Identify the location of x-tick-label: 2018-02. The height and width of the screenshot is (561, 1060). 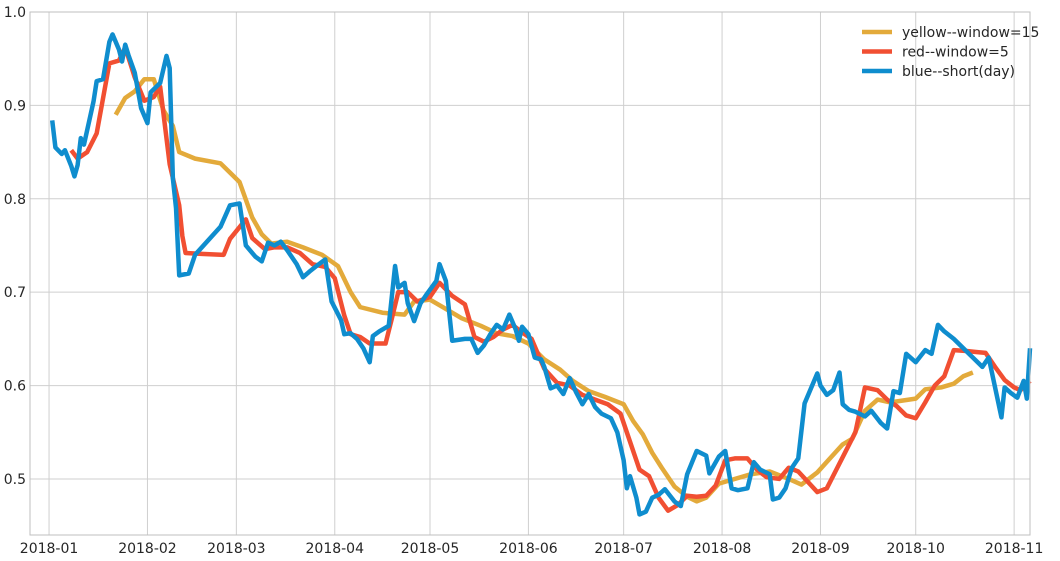
(147, 549).